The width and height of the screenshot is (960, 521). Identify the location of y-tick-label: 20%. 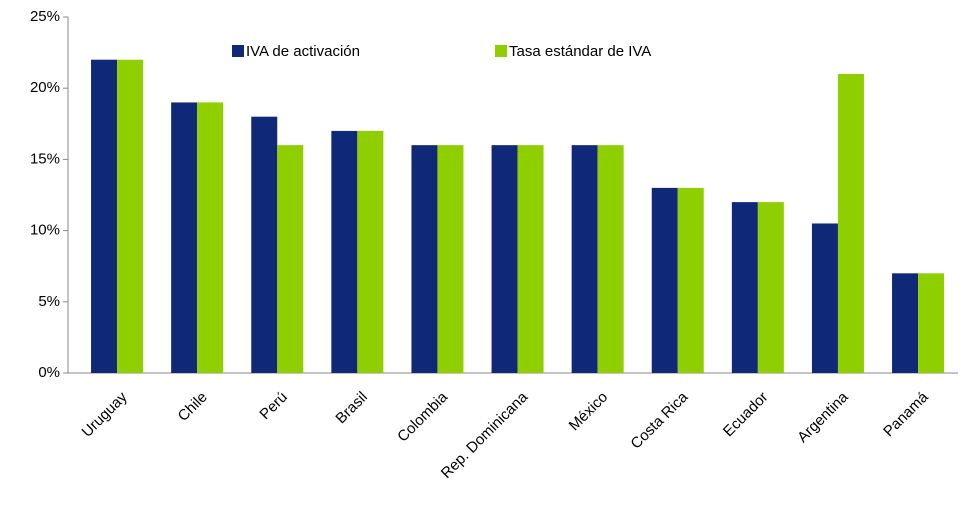
(45, 87).